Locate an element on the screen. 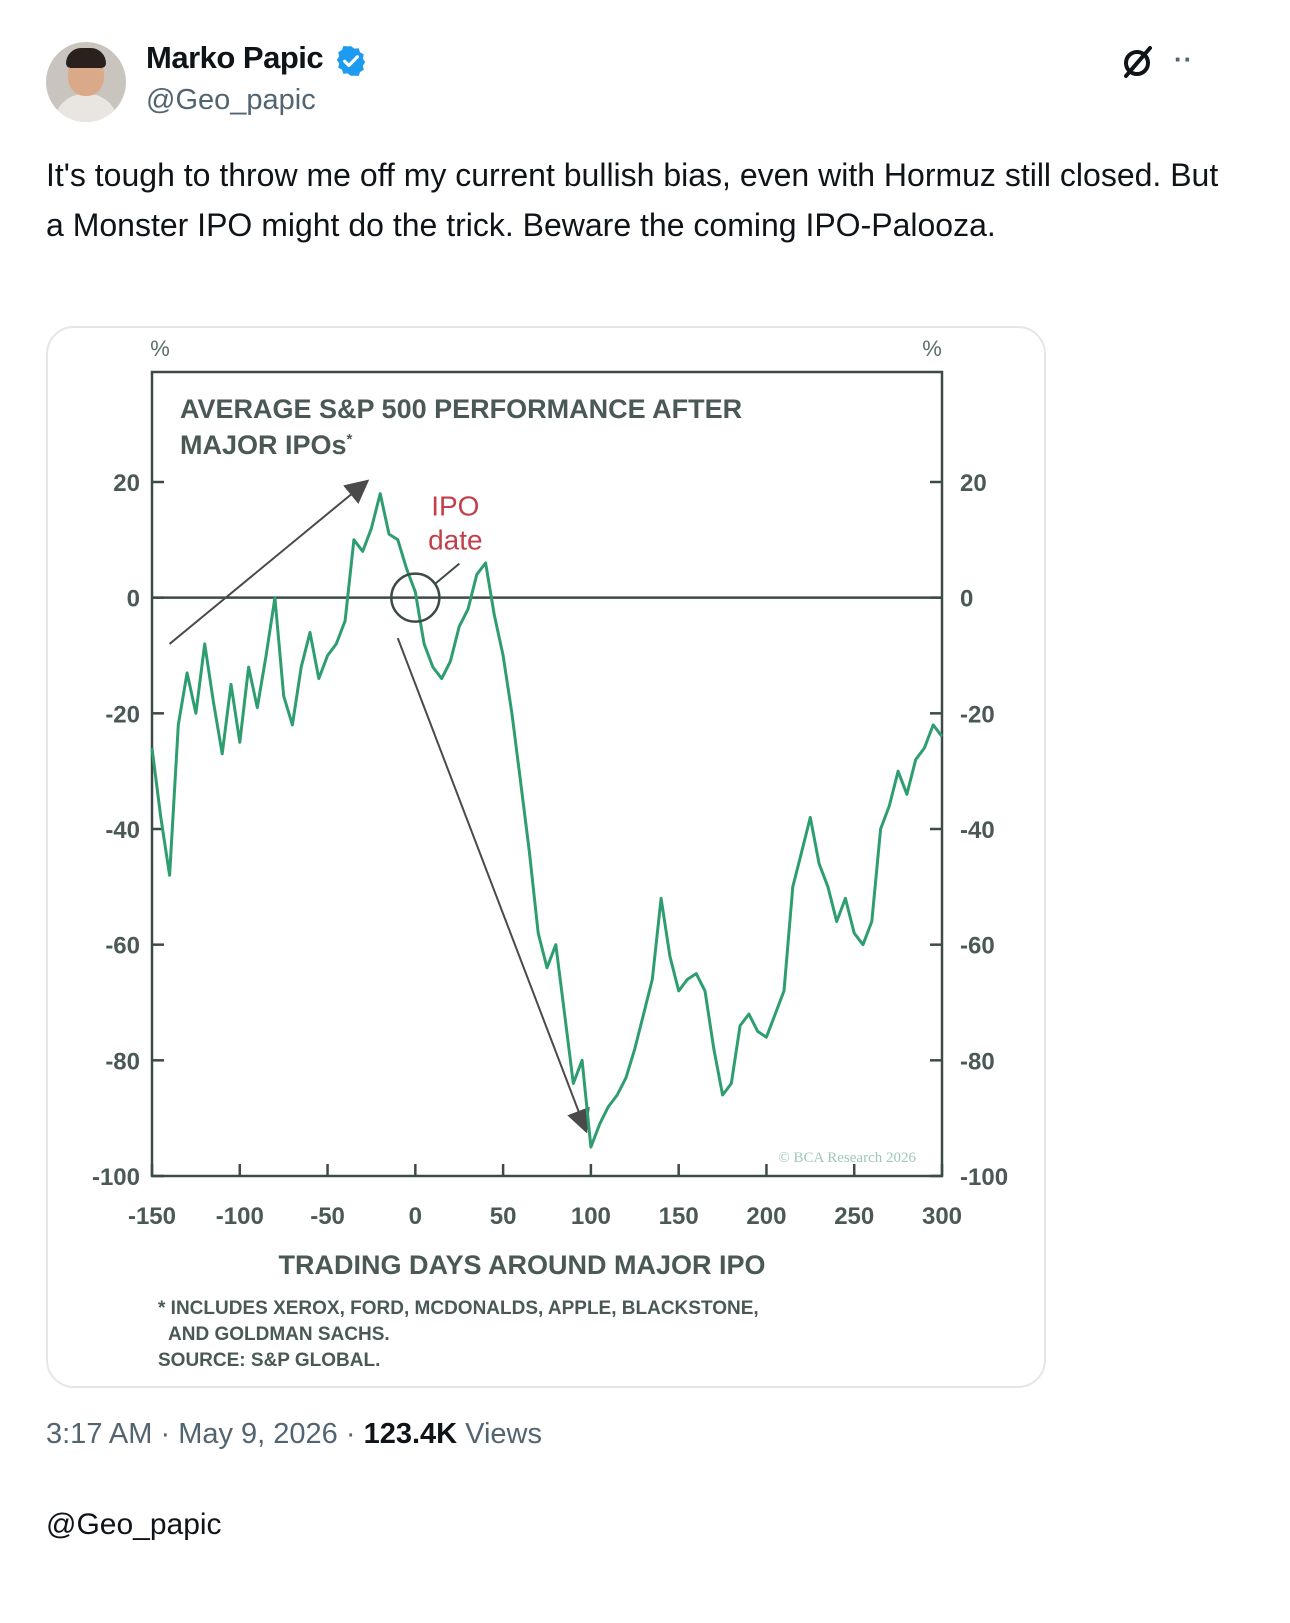 The width and height of the screenshot is (1290, 1623). x-tick-label: -150 is located at coordinates (152, 1216).